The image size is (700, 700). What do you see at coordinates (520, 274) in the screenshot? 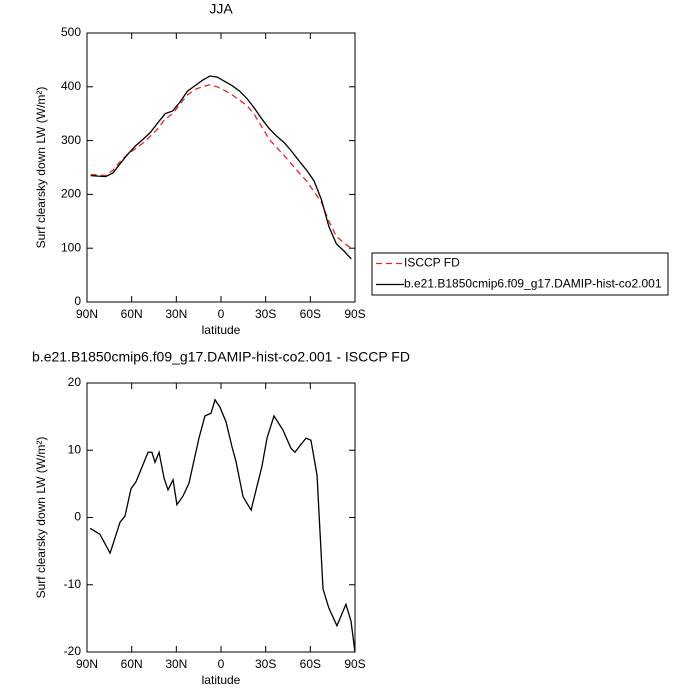
I see `legend-box` at bounding box center [520, 274].